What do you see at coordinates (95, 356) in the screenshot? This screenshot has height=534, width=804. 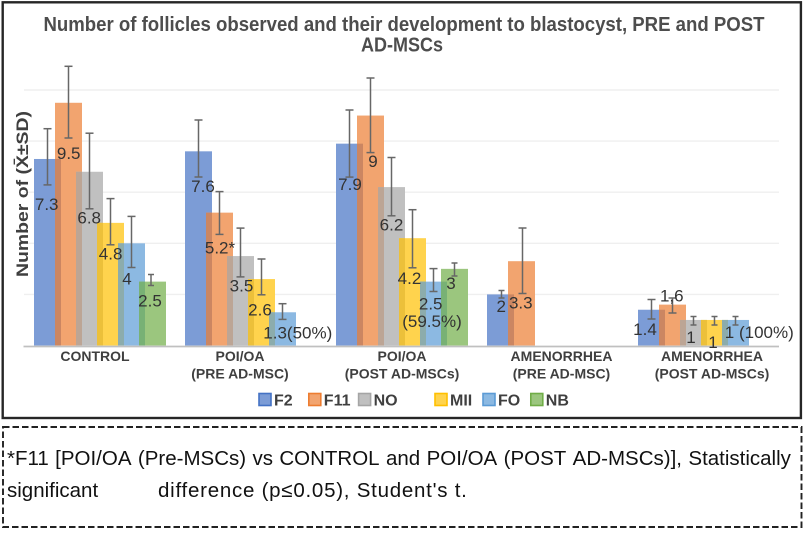 I see `svg-text: CONTROL` at bounding box center [95, 356].